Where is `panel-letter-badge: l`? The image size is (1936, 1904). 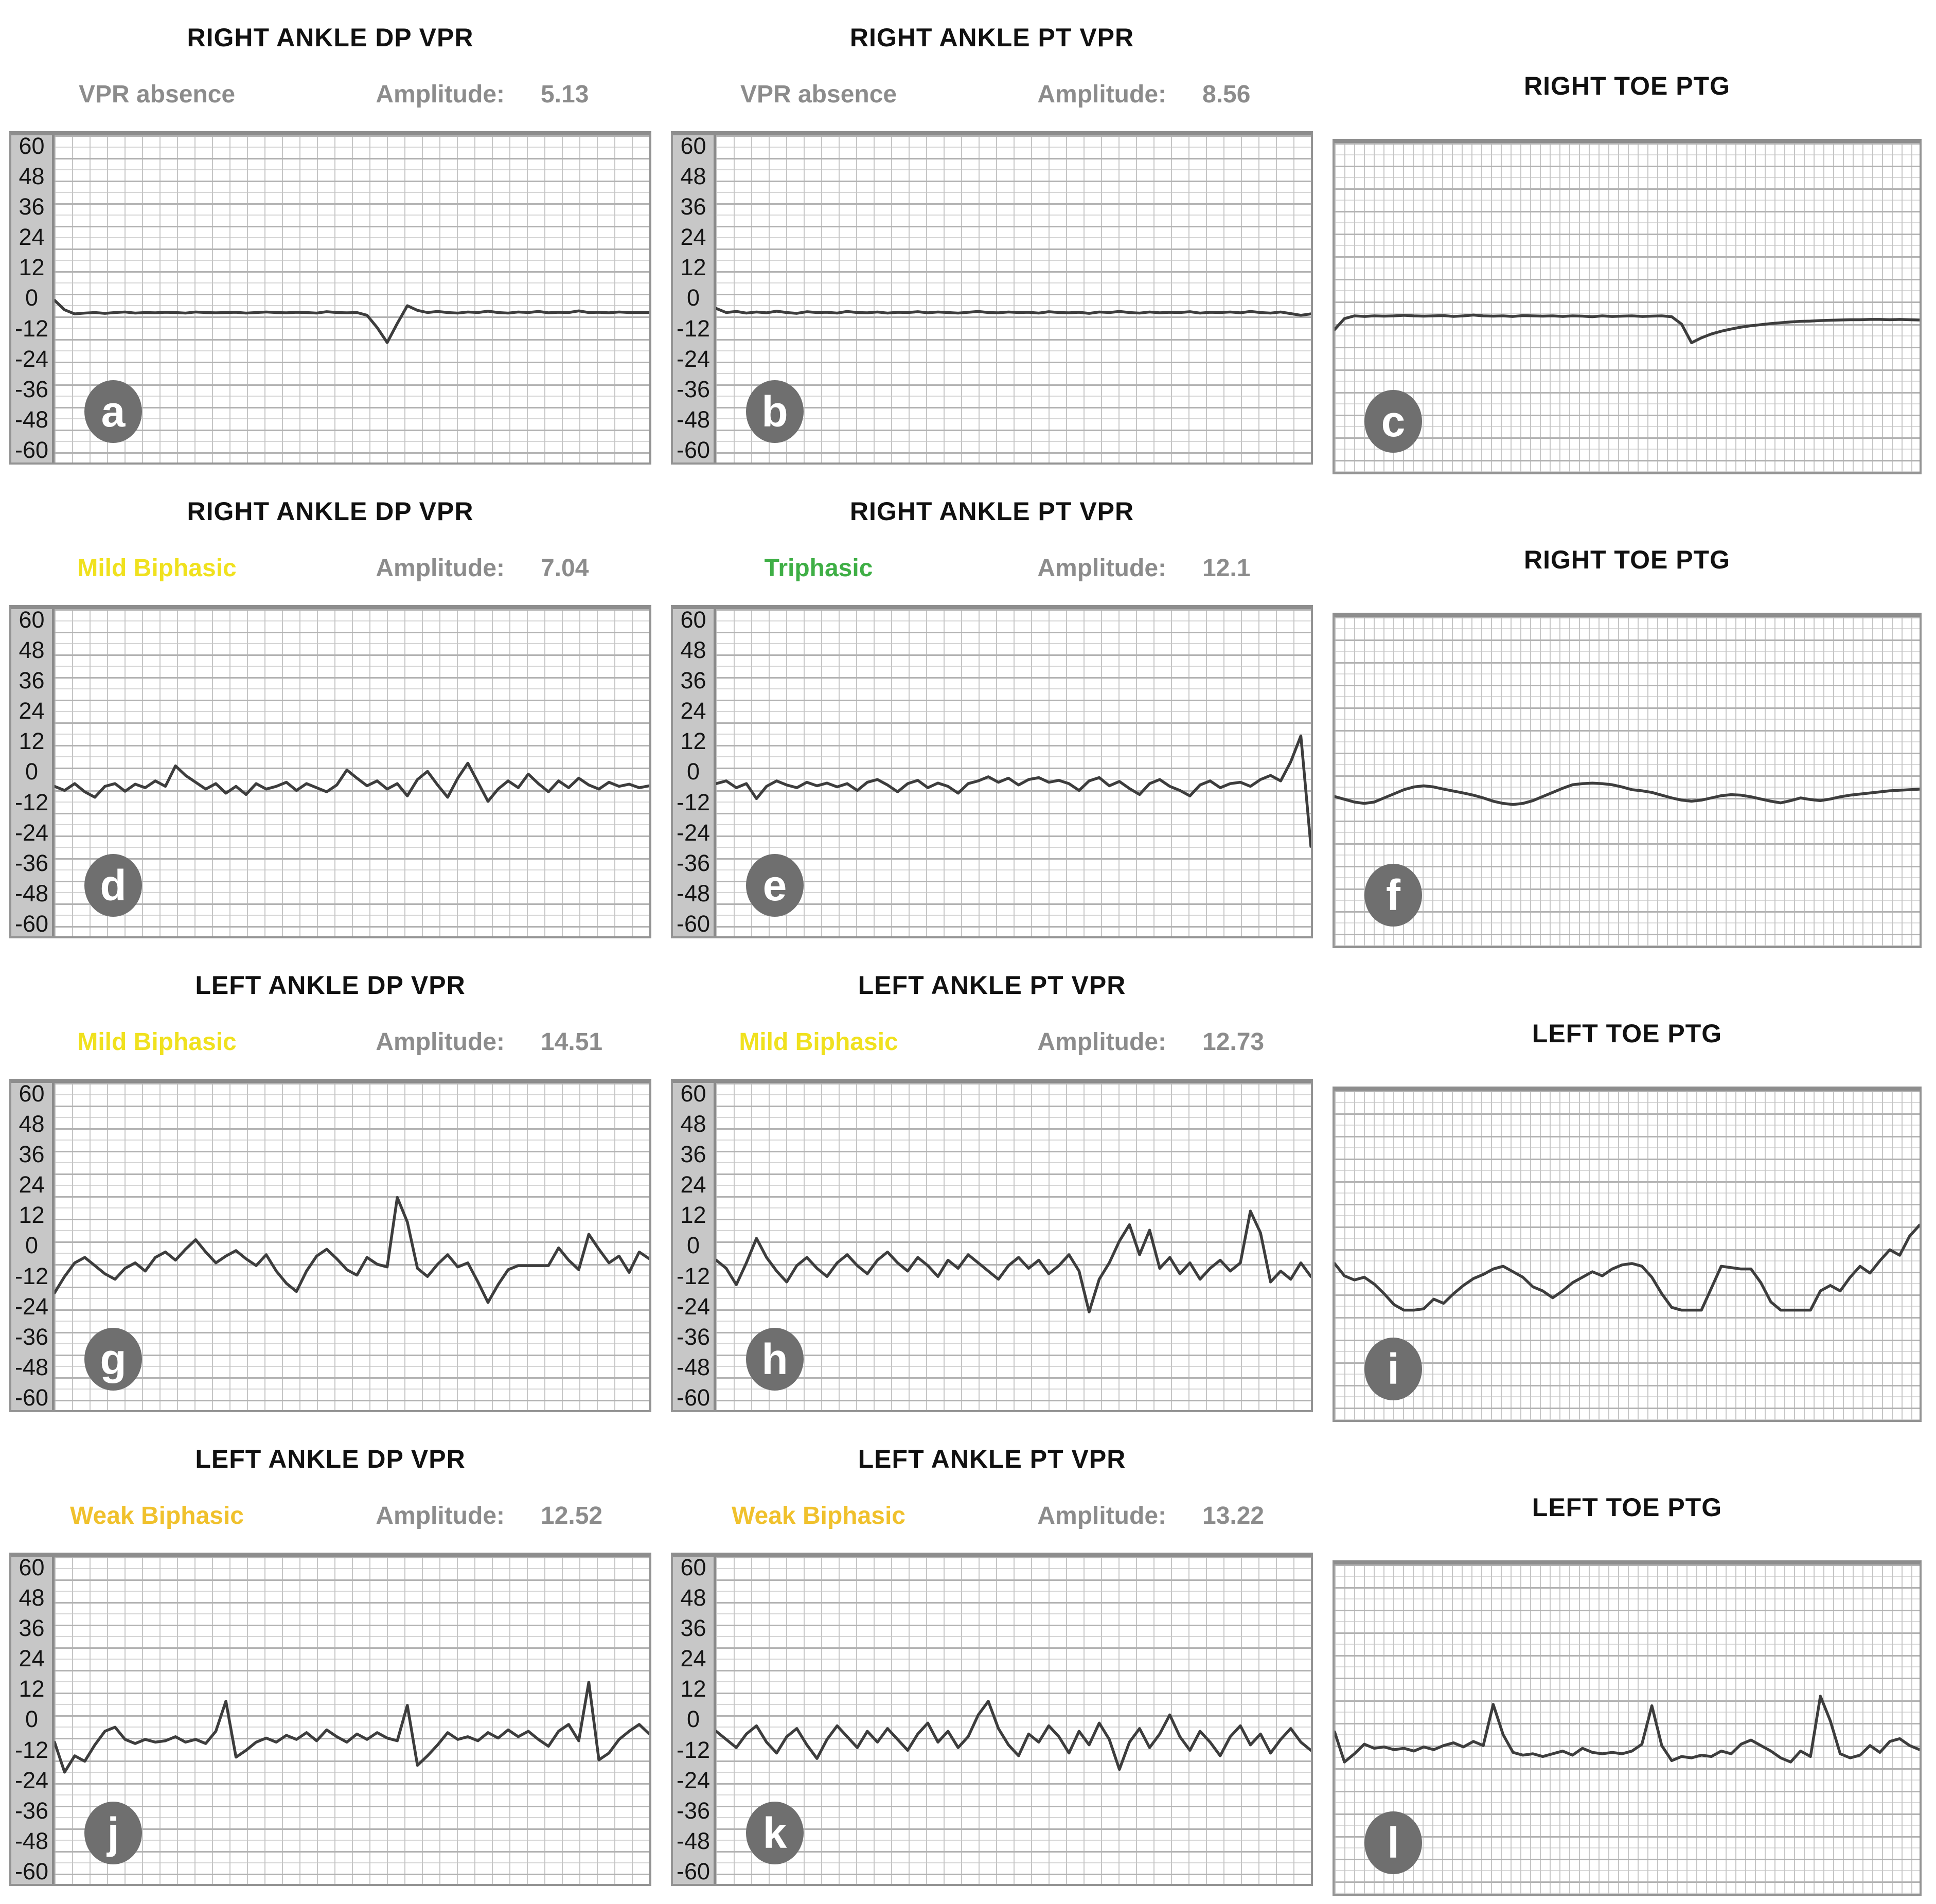 panel-letter-badge: l is located at coordinates (1393, 1842).